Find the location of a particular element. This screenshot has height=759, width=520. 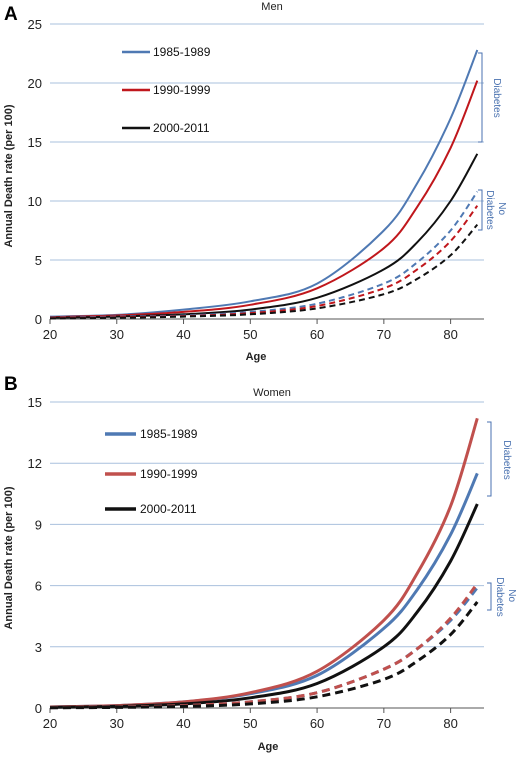

panel-label-b: B is located at coordinates (11, 384).